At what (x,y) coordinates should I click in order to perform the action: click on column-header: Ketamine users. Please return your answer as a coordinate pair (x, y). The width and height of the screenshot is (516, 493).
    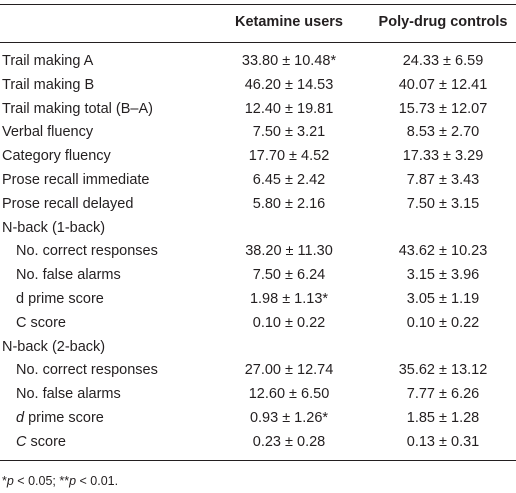
    Looking at the image, I should click on (289, 22).